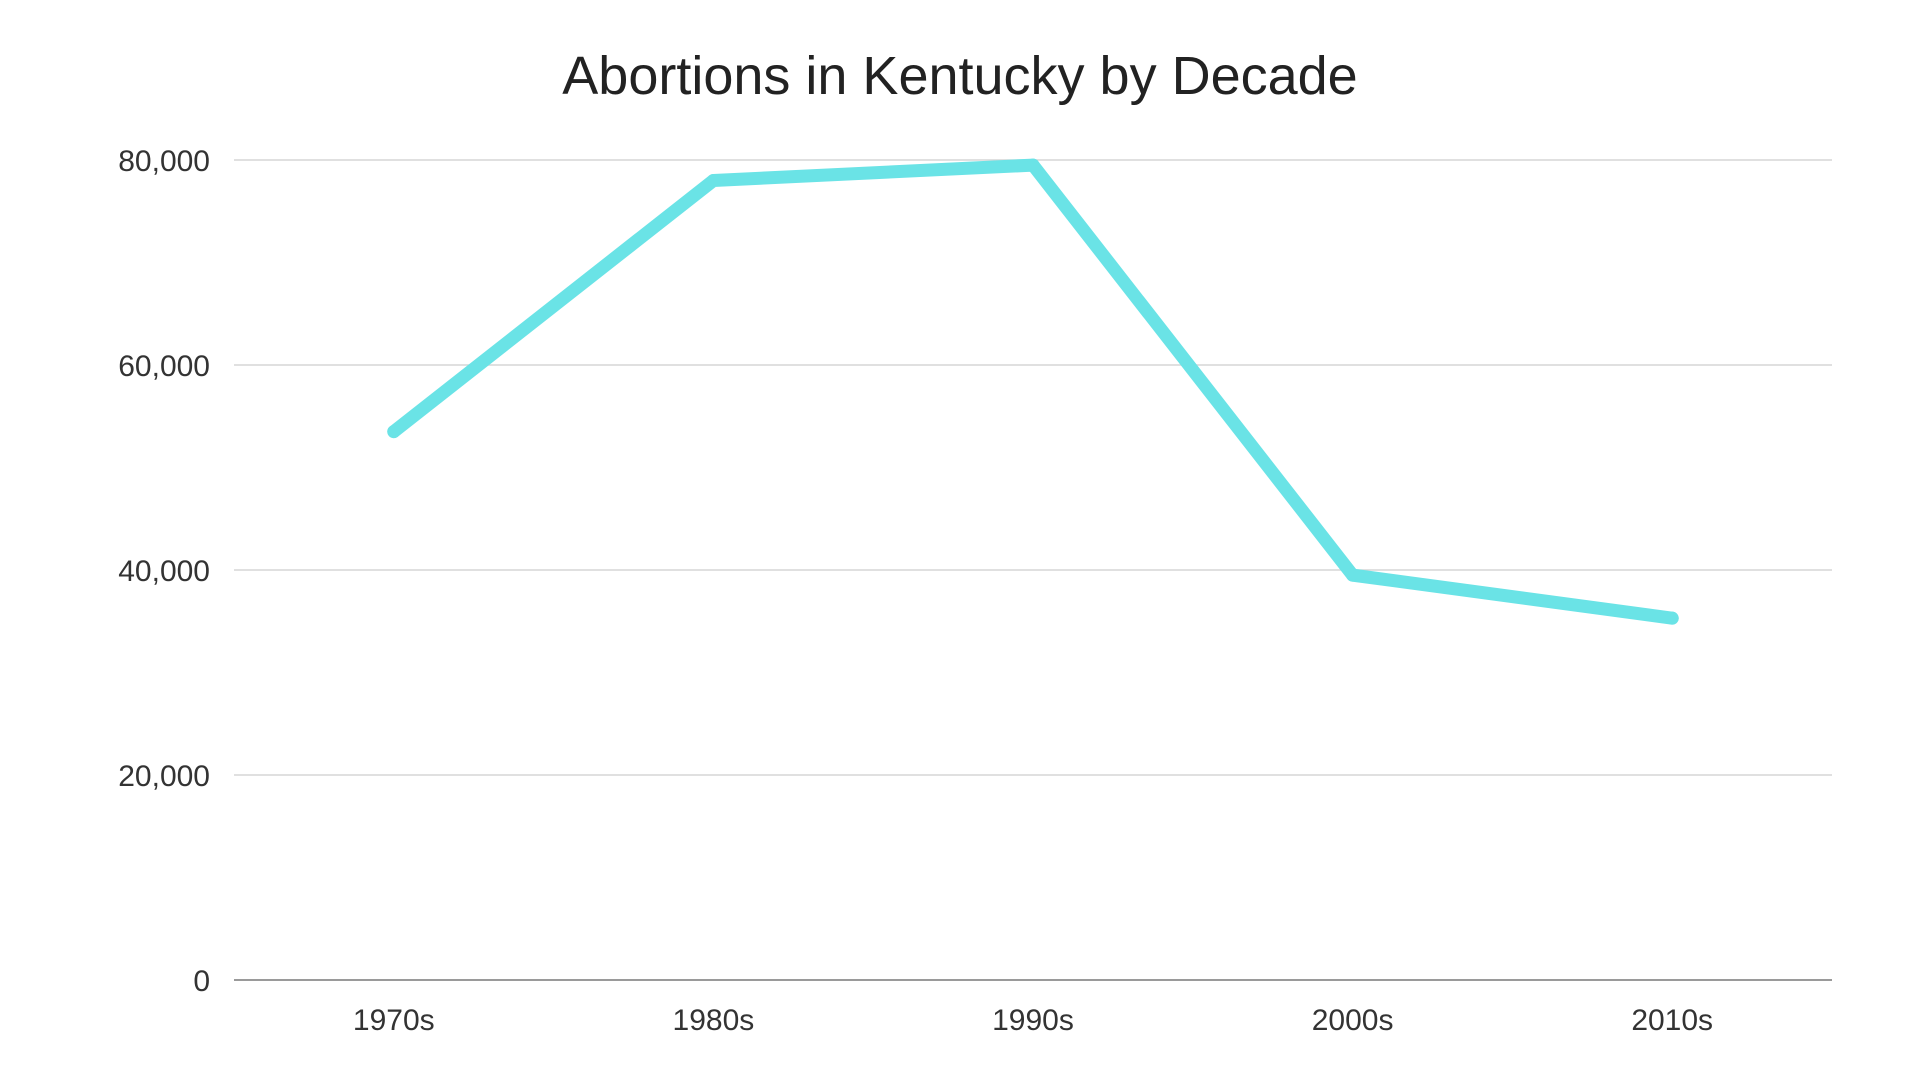 The width and height of the screenshot is (1920, 1080). Describe the element at coordinates (164, 161) in the screenshot. I see `y-tick-label: 80,000` at that location.